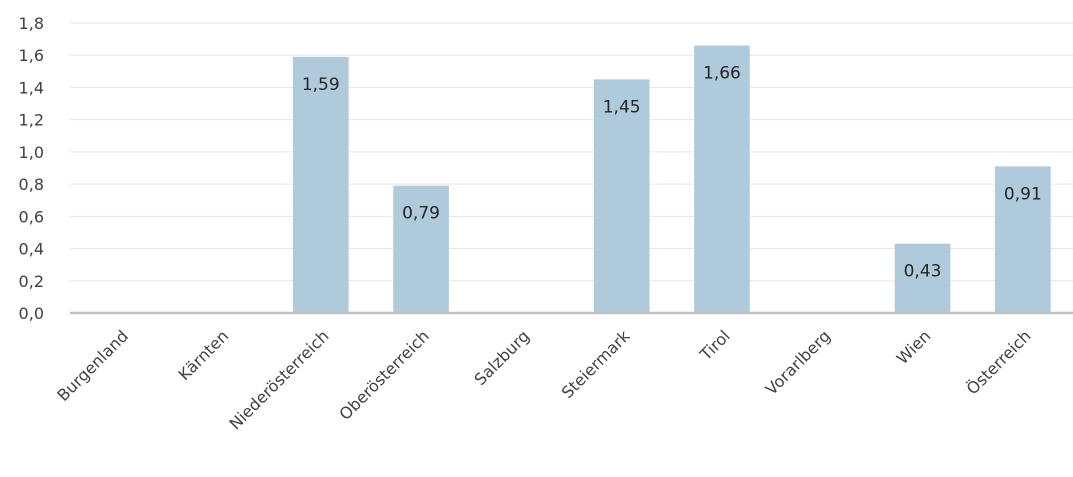  Describe the element at coordinates (31, 152) in the screenshot. I see `y-tick-label: 1,0` at that location.